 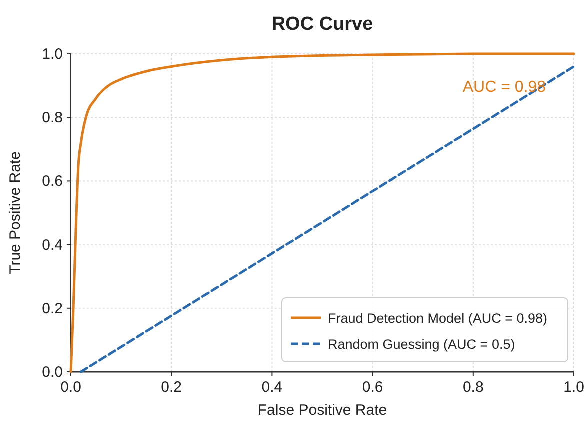 What do you see at coordinates (52, 181) in the screenshot?
I see `y-tick-label: 0.6` at bounding box center [52, 181].